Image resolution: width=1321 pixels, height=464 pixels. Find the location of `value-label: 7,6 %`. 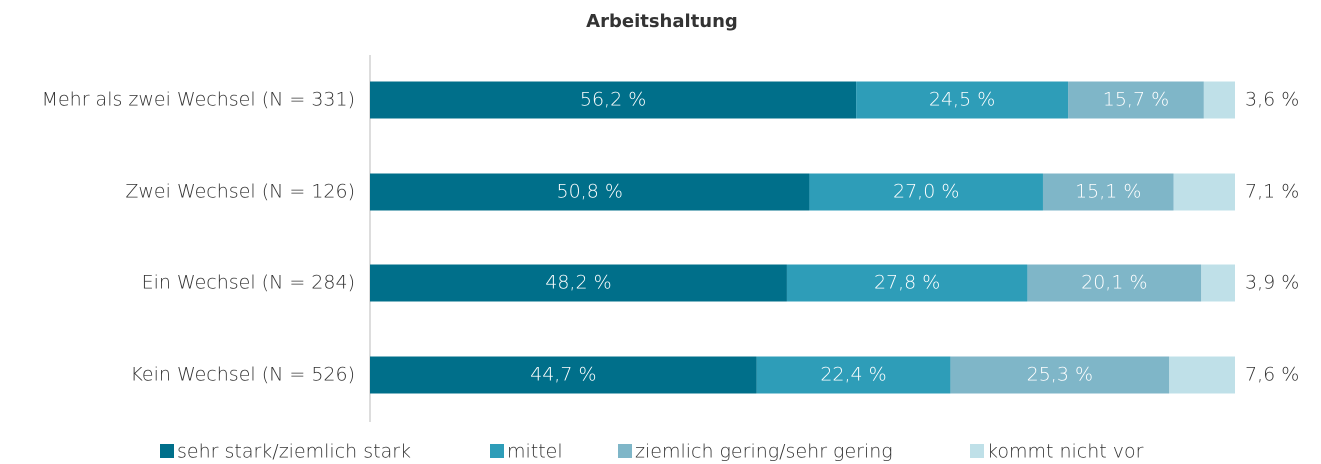

value-label: 7,6 % is located at coordinates (1272, 375).